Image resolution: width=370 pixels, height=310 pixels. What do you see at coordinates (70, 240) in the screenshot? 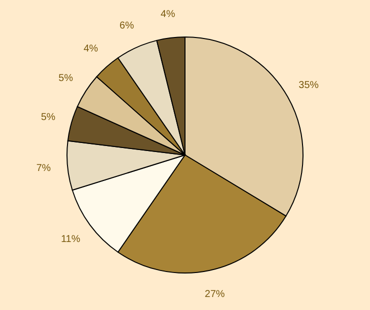
I see `data-label: 11%` at bounding box center [70, 240].